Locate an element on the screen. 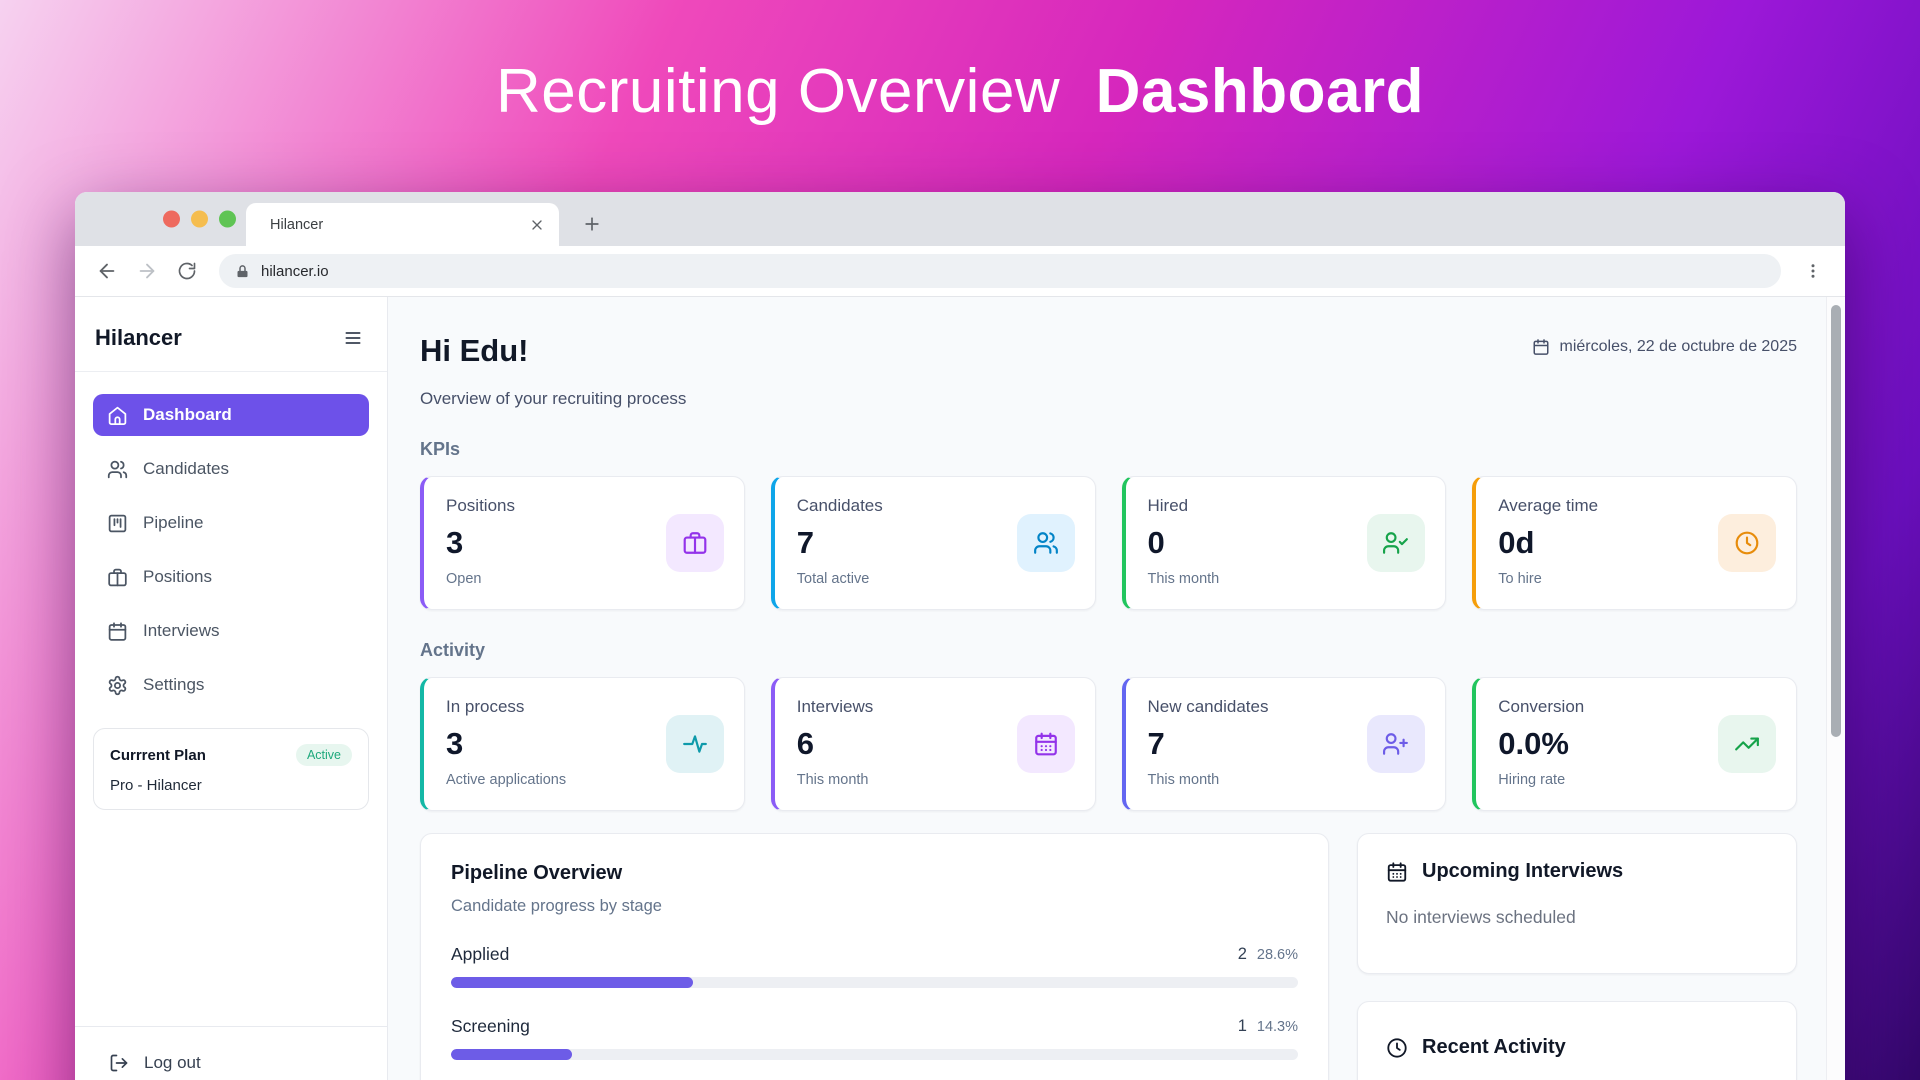 The width and height of the screenshot is (1920, 1080). stage-label: Applied is located at coordinates (480, 954).